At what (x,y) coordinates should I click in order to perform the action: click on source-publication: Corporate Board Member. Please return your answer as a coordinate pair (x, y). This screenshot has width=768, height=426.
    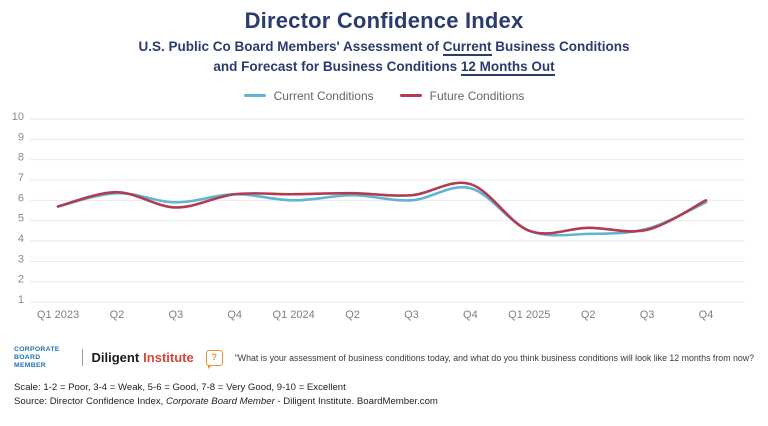
    Looking at the image, I should click on (220, 401).